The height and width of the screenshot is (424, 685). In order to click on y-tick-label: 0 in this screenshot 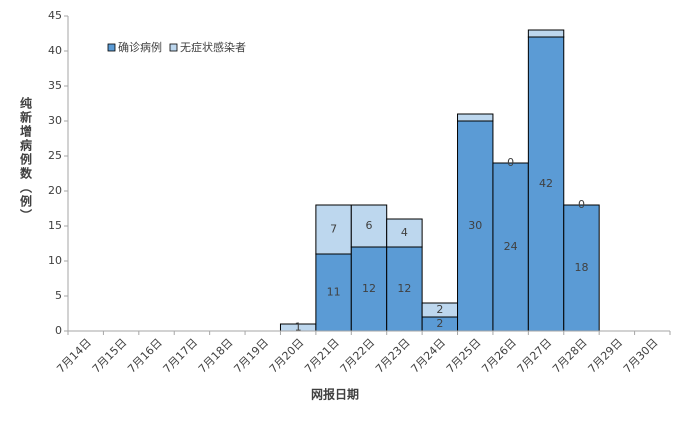, I will do `click(58, 330)`.